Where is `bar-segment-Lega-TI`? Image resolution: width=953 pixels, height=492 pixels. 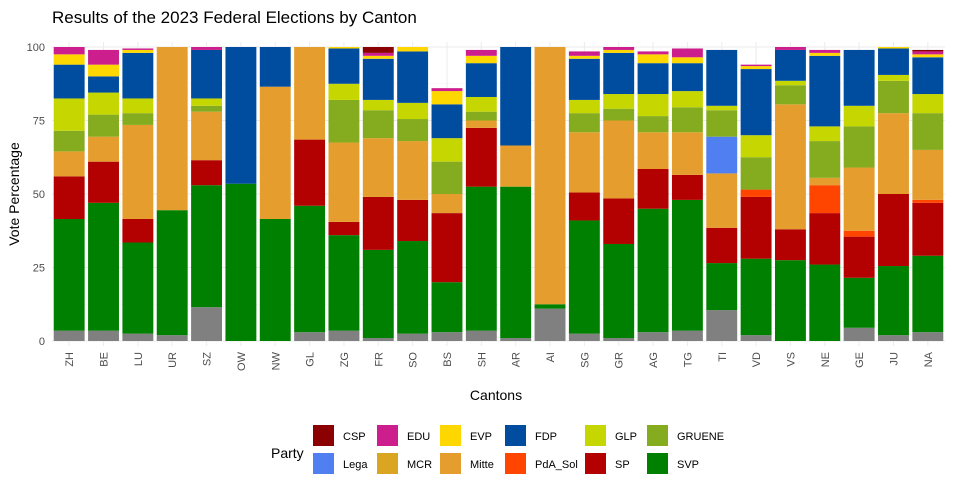 bar-segment-Lega-TI is located at coordinates (722, 155).